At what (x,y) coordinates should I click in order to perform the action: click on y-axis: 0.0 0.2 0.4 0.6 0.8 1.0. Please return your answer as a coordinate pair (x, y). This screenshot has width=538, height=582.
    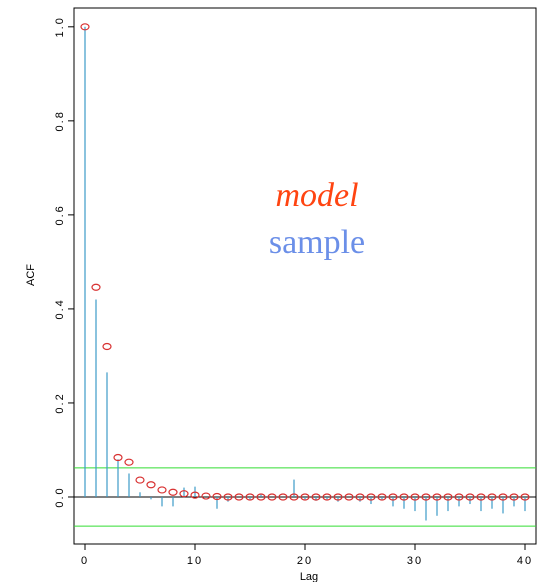
    Looking at the image, I should click on (64, 262).